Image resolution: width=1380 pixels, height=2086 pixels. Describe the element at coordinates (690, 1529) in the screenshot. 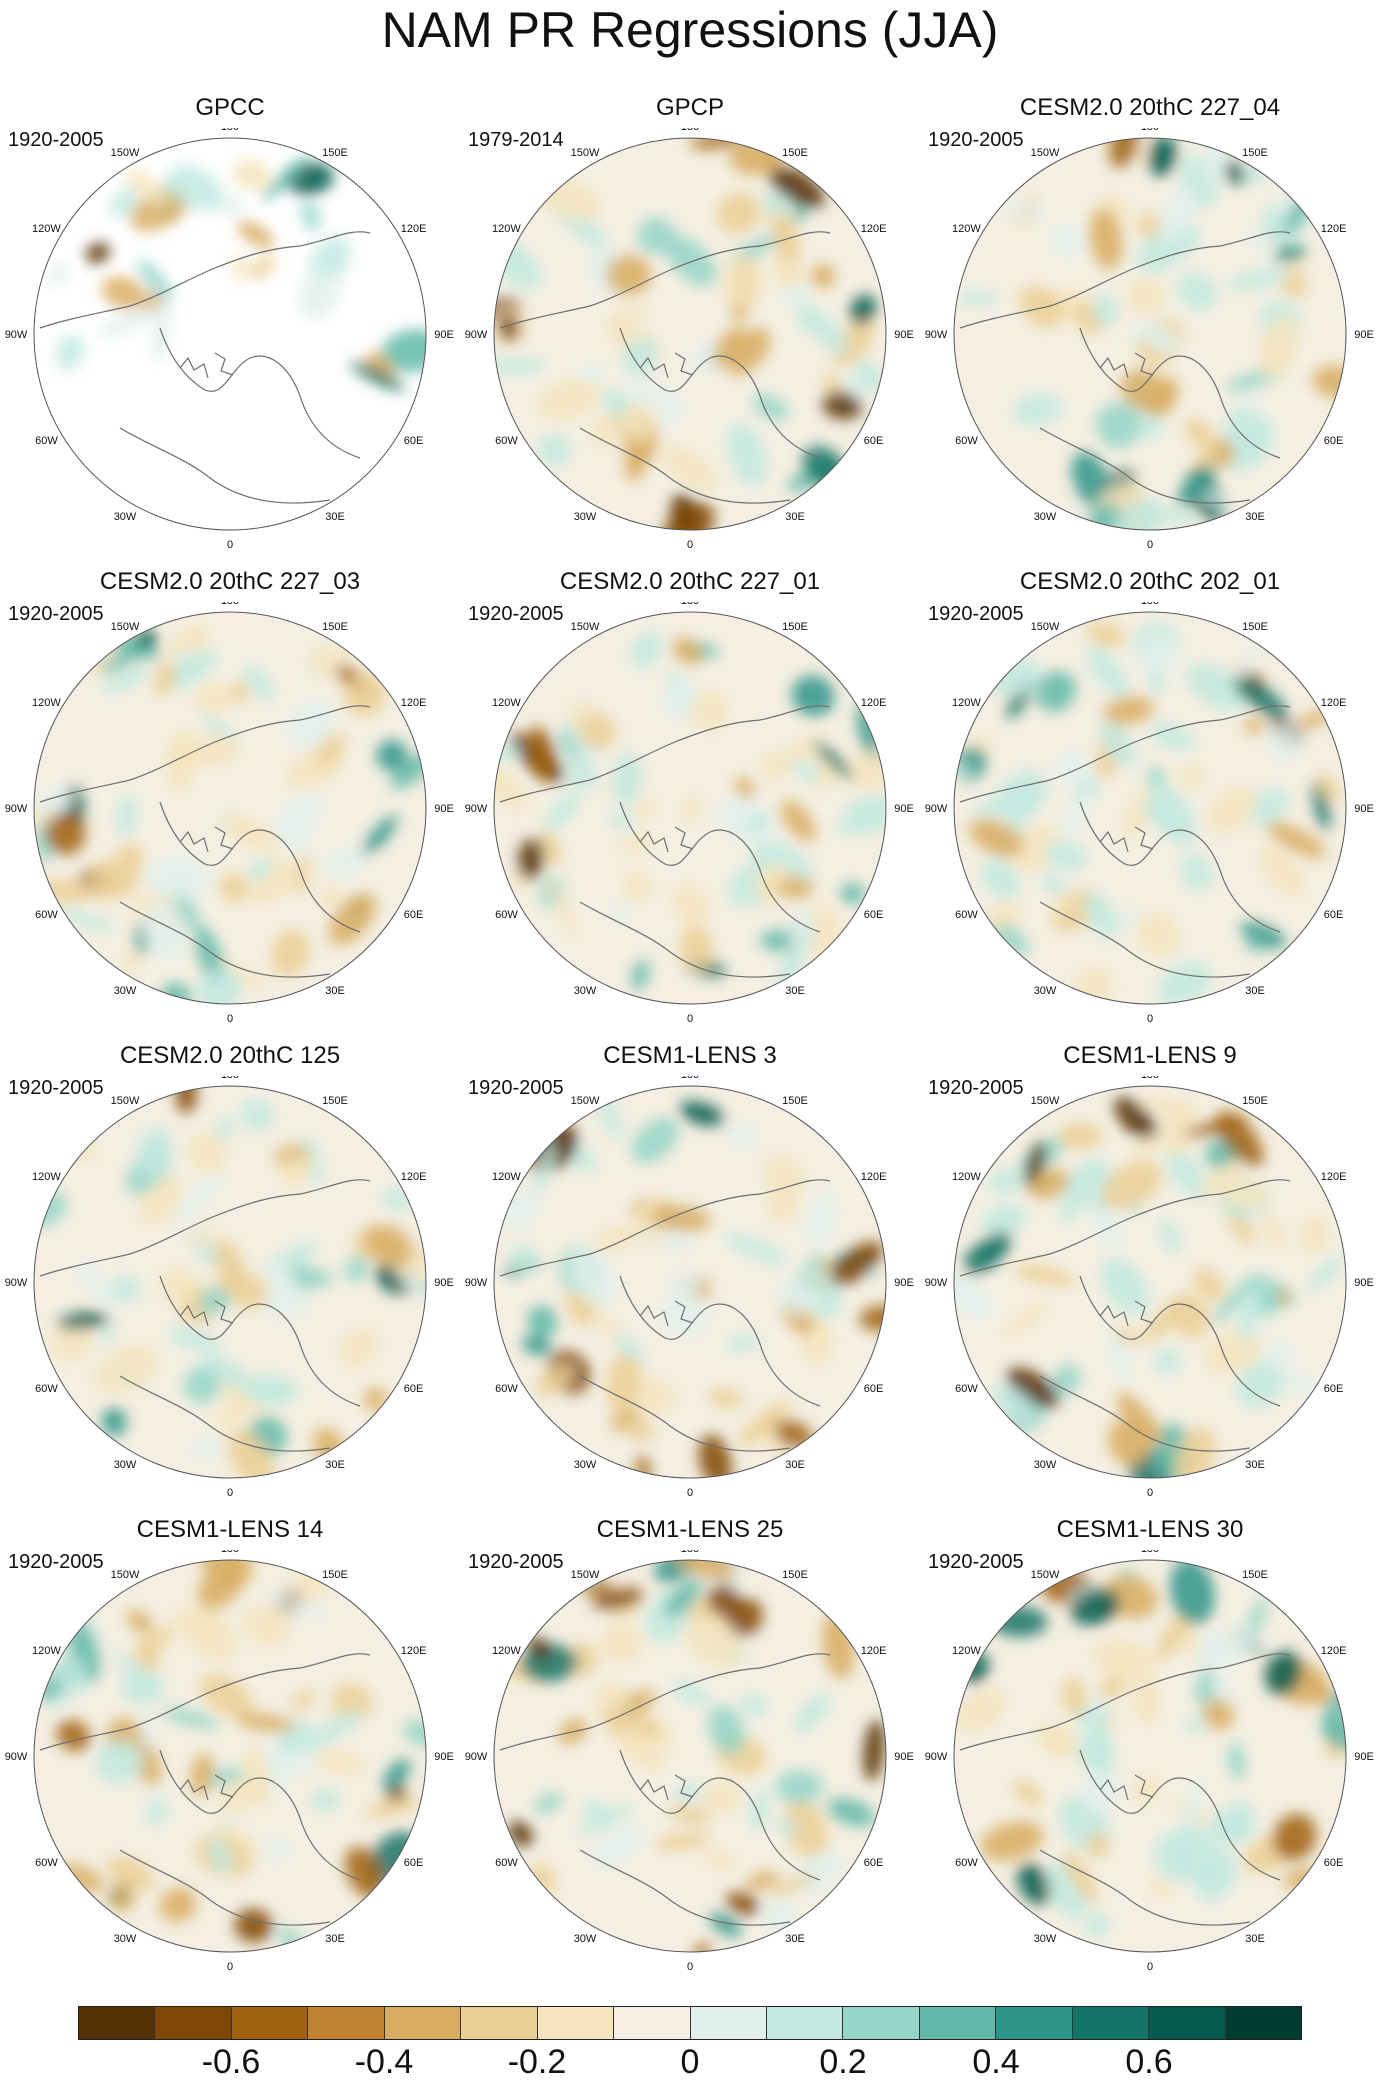

I see `panel-title: CESM1-LENS 25` at that location.